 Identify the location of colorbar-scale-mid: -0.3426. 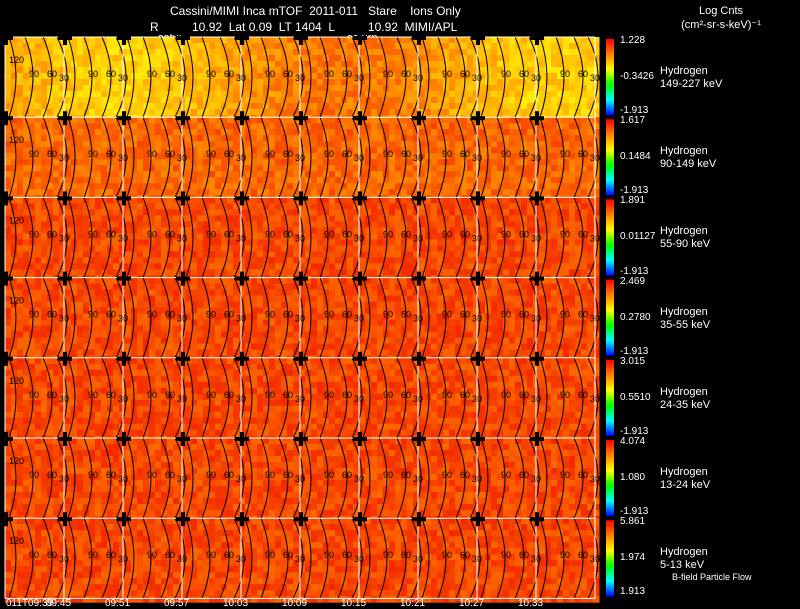
(637, 76).